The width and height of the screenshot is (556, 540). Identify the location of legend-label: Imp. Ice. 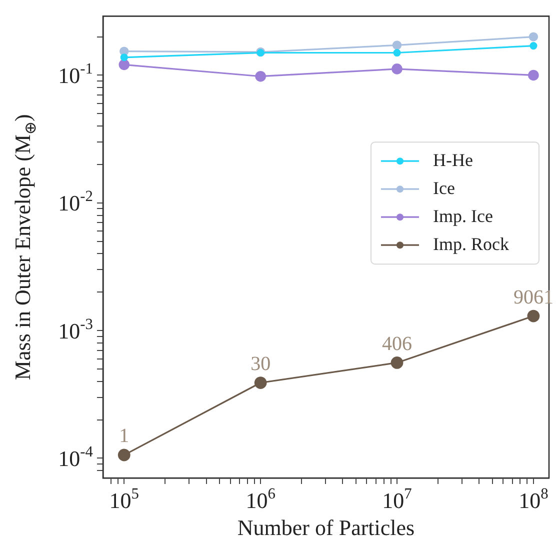
(463, 216).